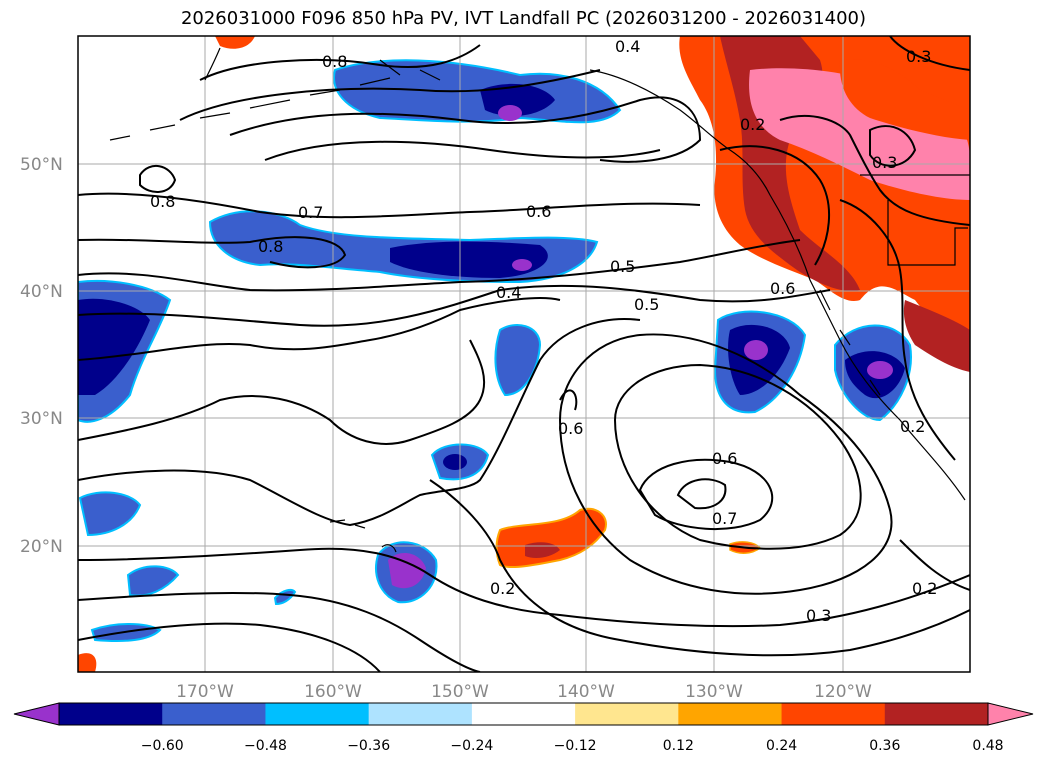 Image resolution: width=1047 pixels, height=765 pixels. I want to click on lat-label: 20°N, so click(41, 547).